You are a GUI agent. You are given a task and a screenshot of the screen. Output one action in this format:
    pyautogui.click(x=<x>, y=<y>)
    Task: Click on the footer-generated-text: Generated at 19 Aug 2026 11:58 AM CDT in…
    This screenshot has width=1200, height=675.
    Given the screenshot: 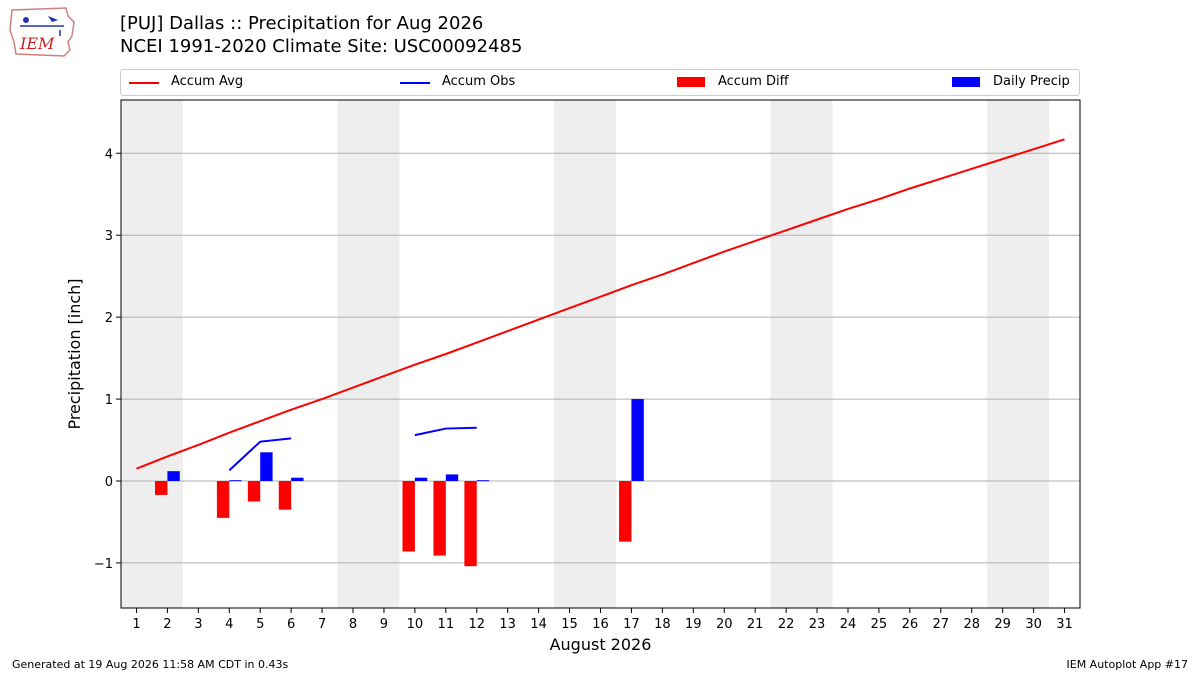 What is the action you would take?
    pyautogui.click(x=150, y=664)
    